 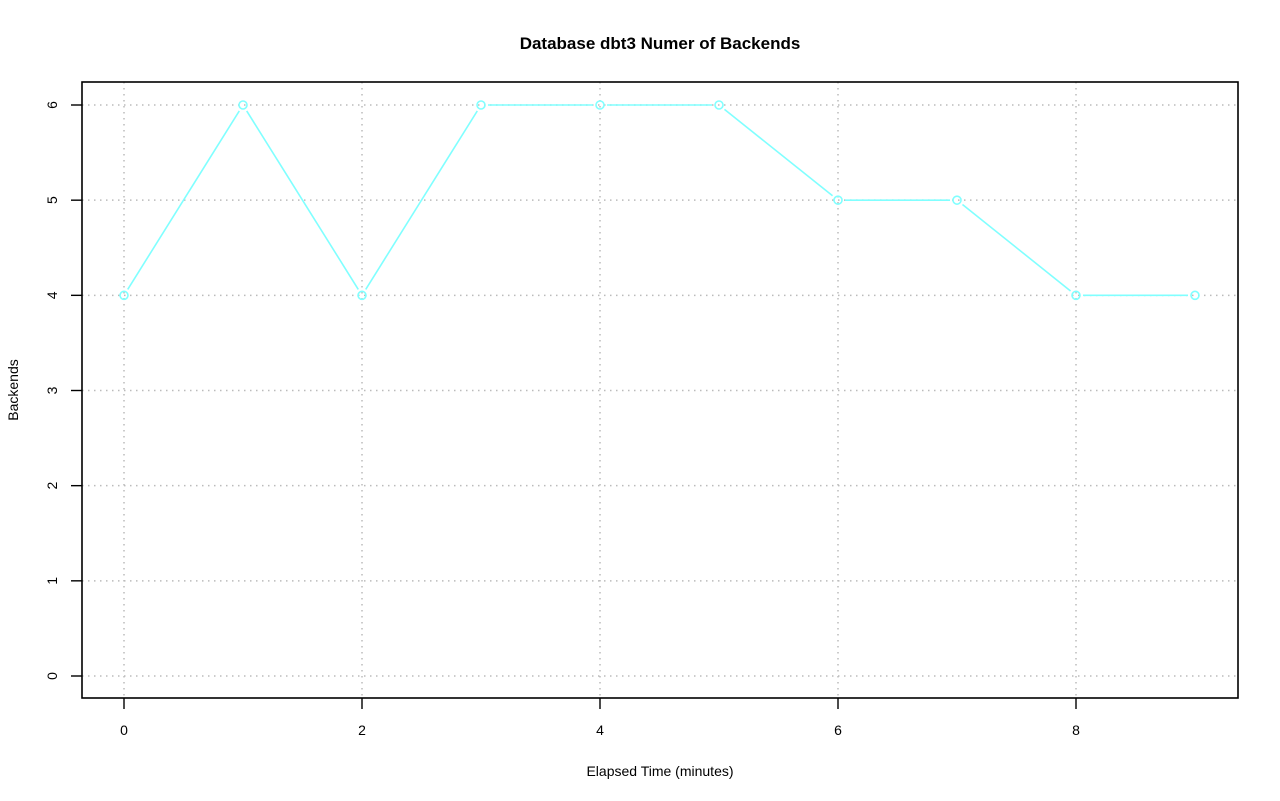 What do you see at coordinates (52, 295) in the screenshot?
I see `y-tick-label: 4` at bounding box center [52, 295].